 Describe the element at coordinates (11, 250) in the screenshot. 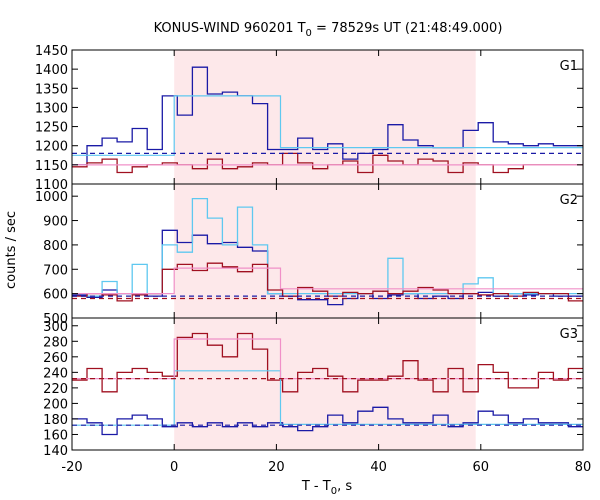

I see `y-axis-title: counts / sec` at that location.